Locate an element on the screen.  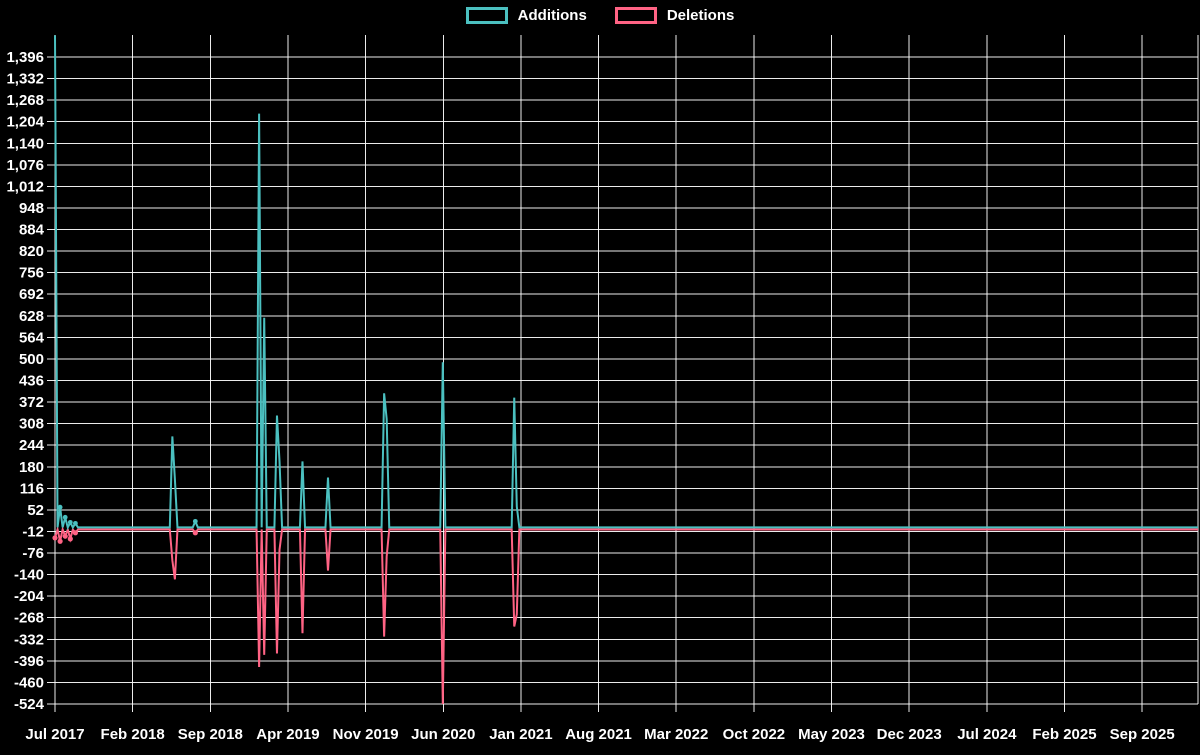
y-axis-tick-label: 820 is located at coordinates (31, 251).